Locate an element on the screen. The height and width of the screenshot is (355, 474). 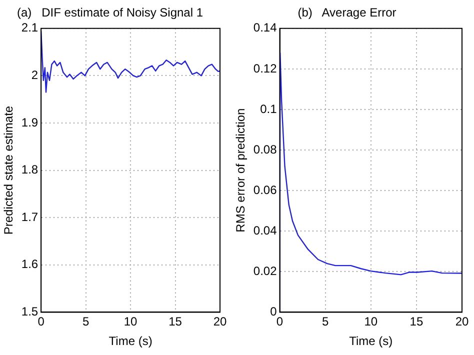
y-tick-label: 0.04 is located at coordinates (265, 230).